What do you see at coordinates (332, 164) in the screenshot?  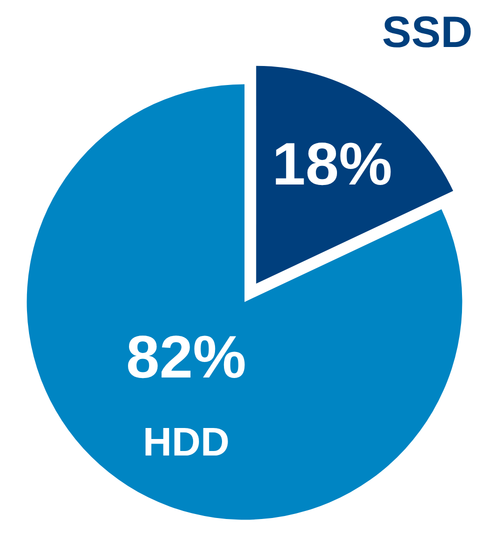 I see `data-label: 18%` at bounding box center [332, 164].